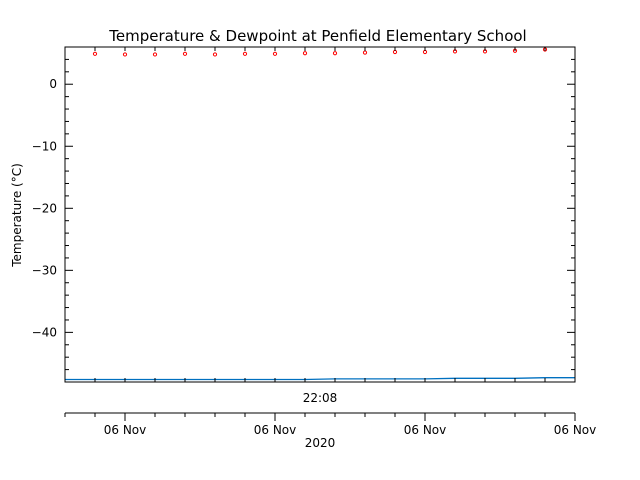 The image size is (640, 480). I want to click on y-tick-label: −20, so click(44, 208).